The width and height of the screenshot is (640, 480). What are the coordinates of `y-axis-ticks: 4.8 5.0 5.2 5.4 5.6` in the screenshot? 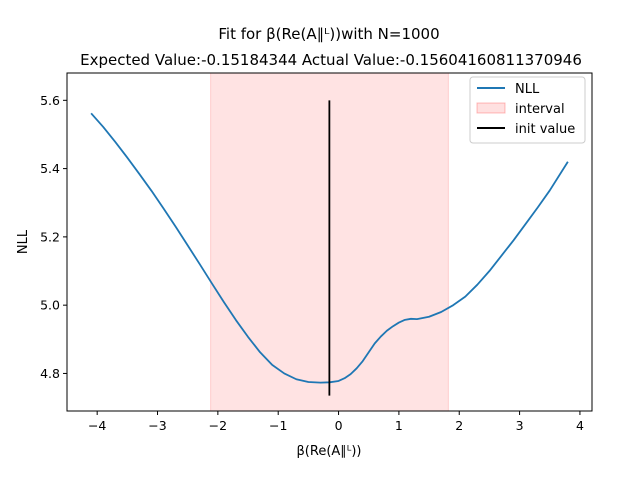 It's located at (53, 237).